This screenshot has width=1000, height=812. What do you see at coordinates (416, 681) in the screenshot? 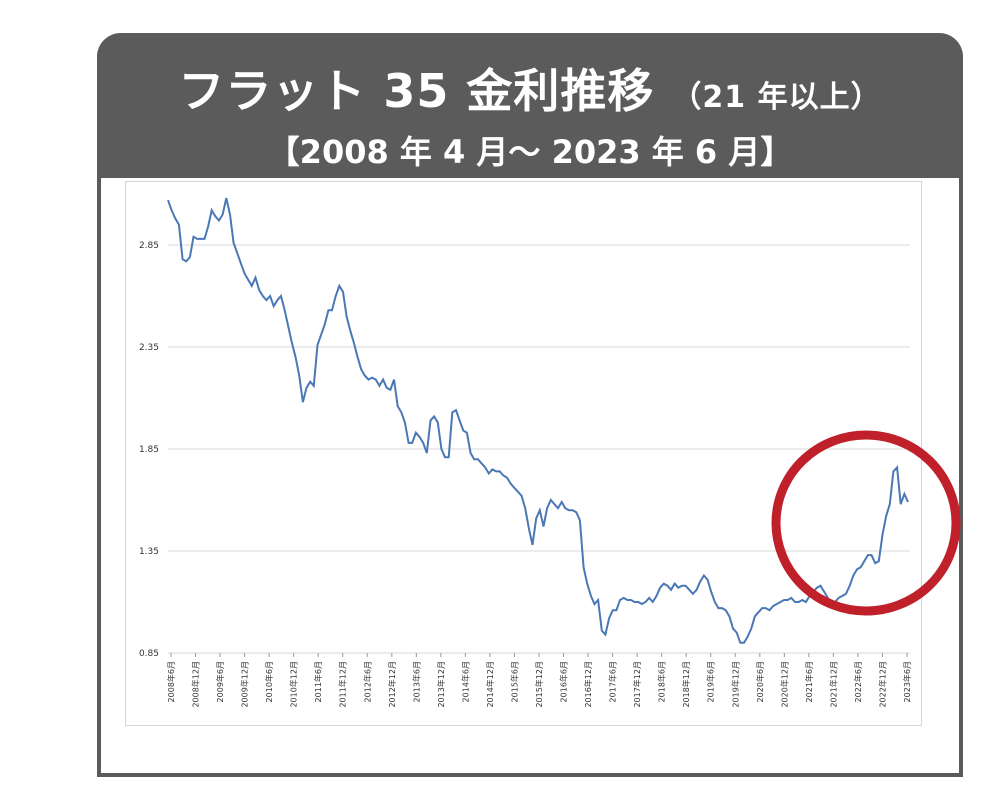
I see `x-tick-label: 2013年6月` at bounding box center [416, 681].